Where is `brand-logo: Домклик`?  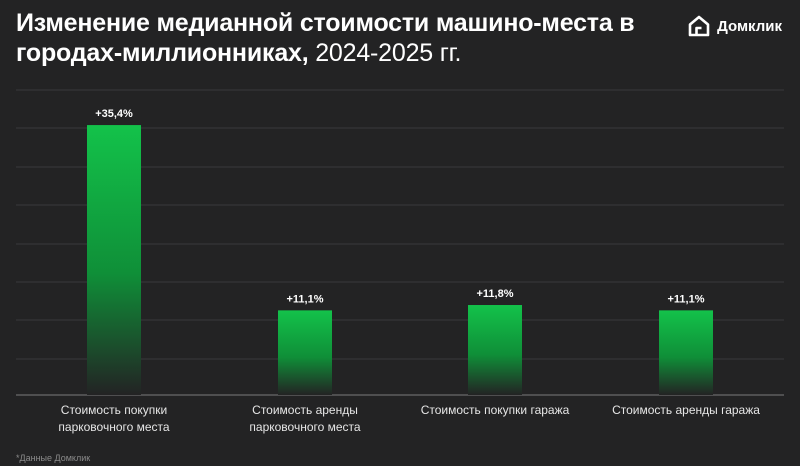 brand-logo: Домклик is located at coordinates (734, 26).